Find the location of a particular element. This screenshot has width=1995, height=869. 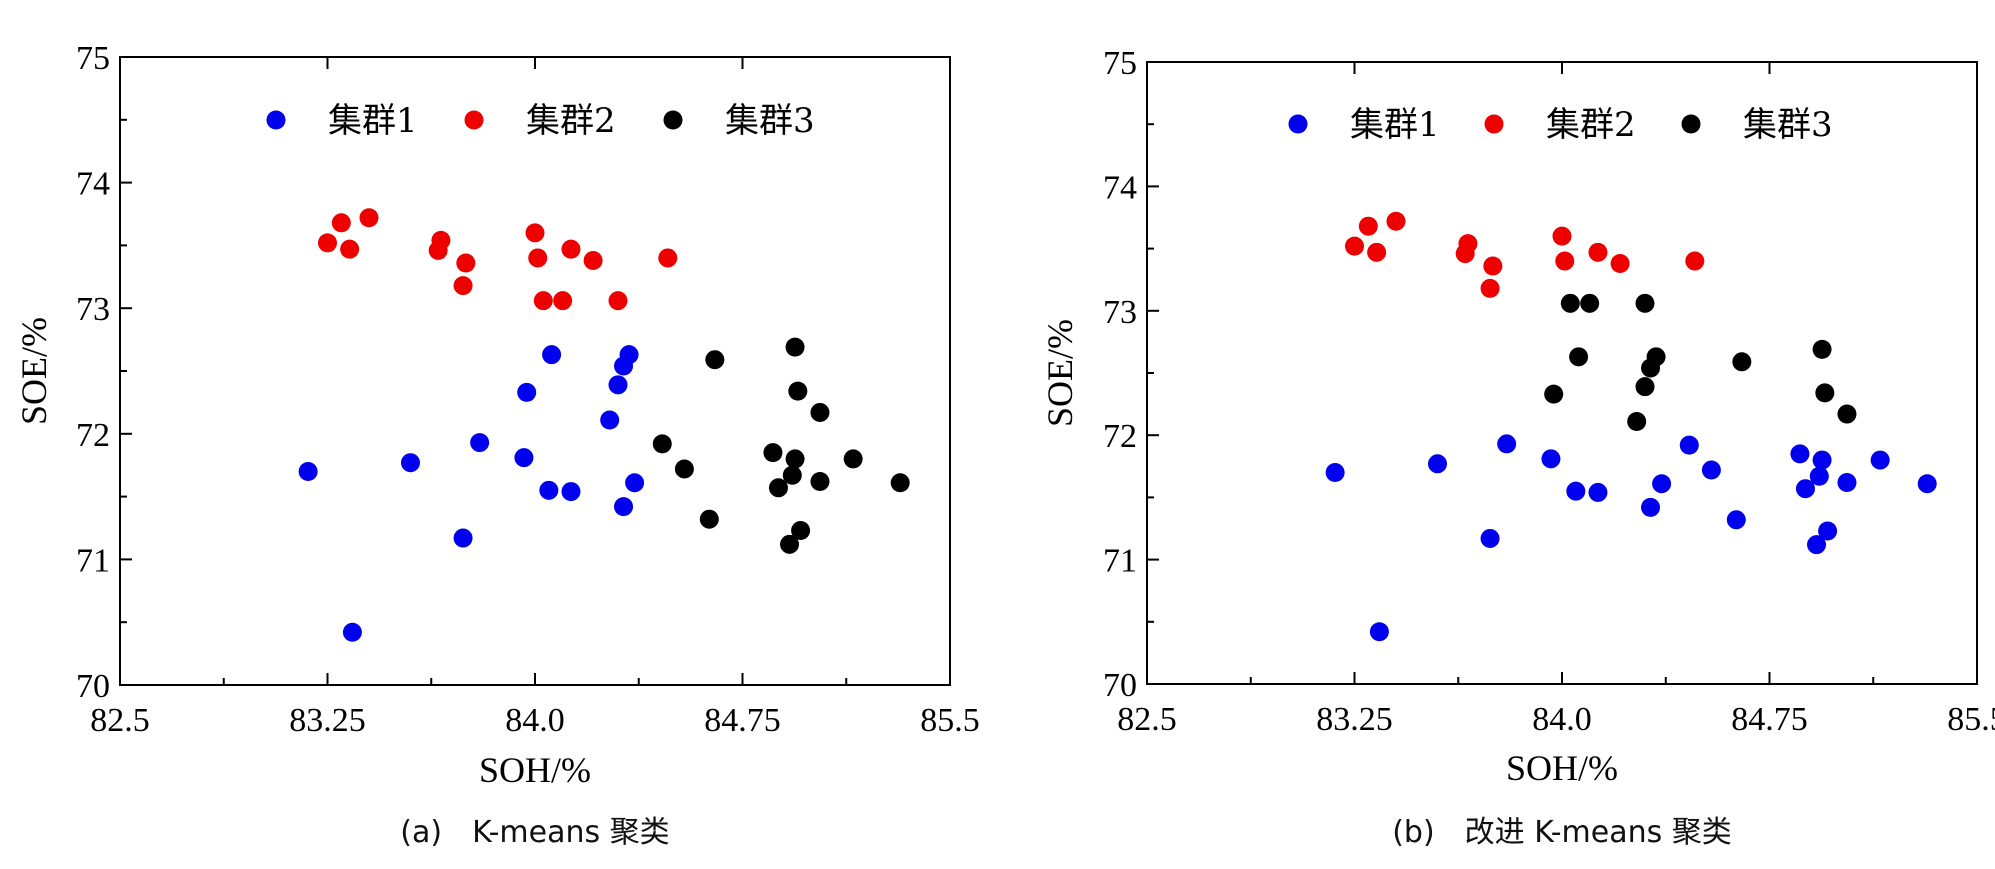

x-tick-label: 84.75 is located at coordinates (742, 720).